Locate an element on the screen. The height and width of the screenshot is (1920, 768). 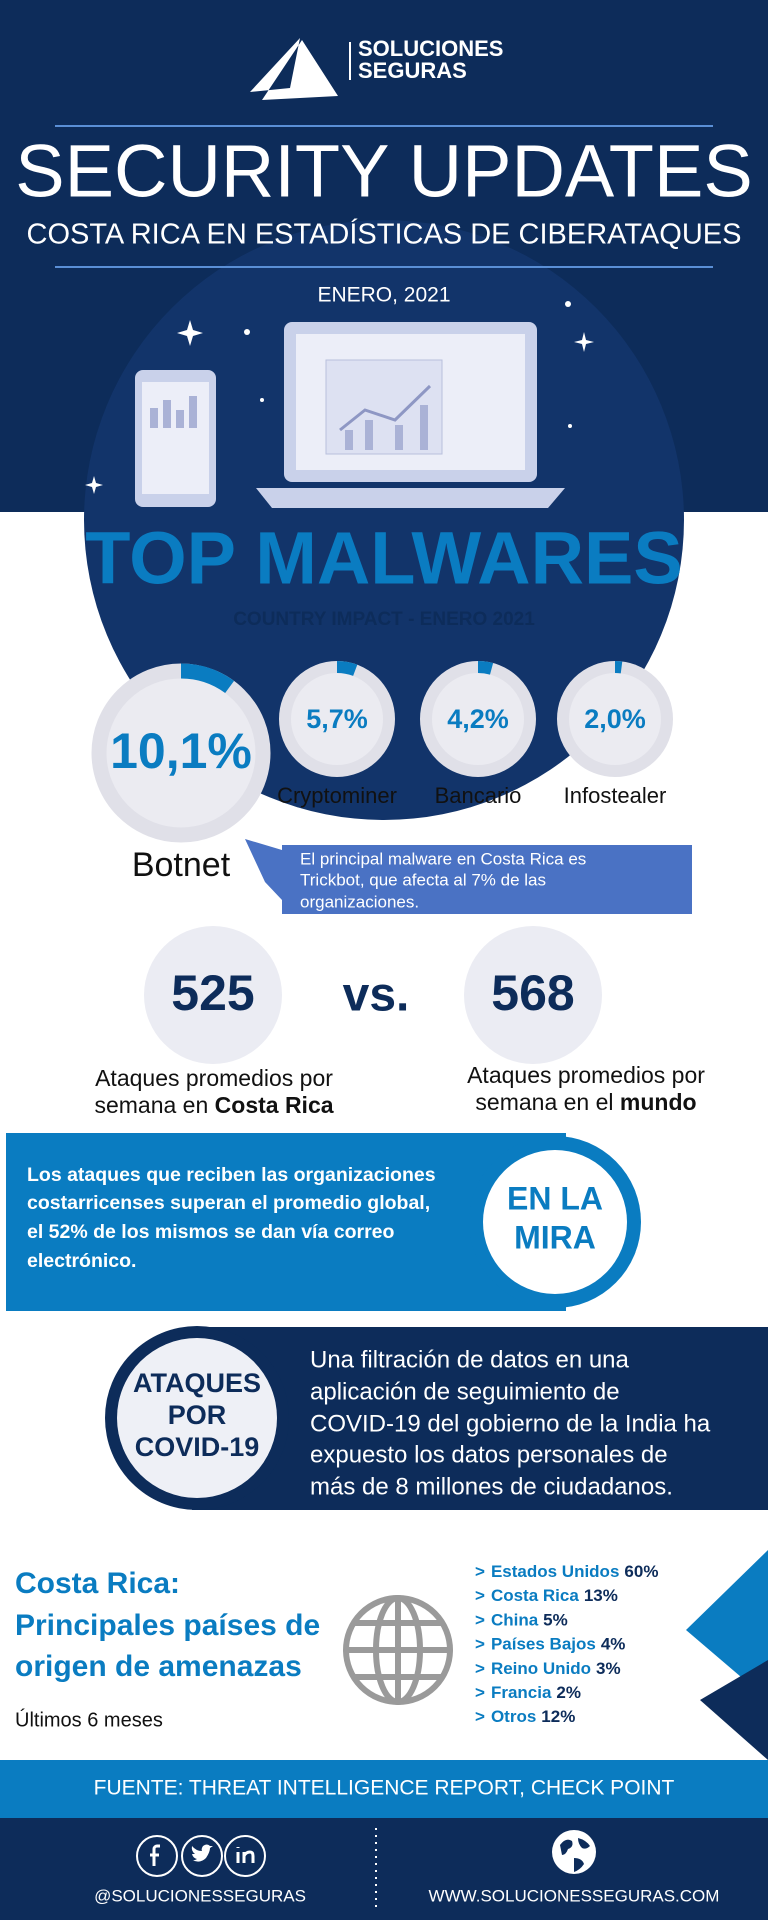
country-row: > Reino Unido 3% is located at coordinates (548, 1668).